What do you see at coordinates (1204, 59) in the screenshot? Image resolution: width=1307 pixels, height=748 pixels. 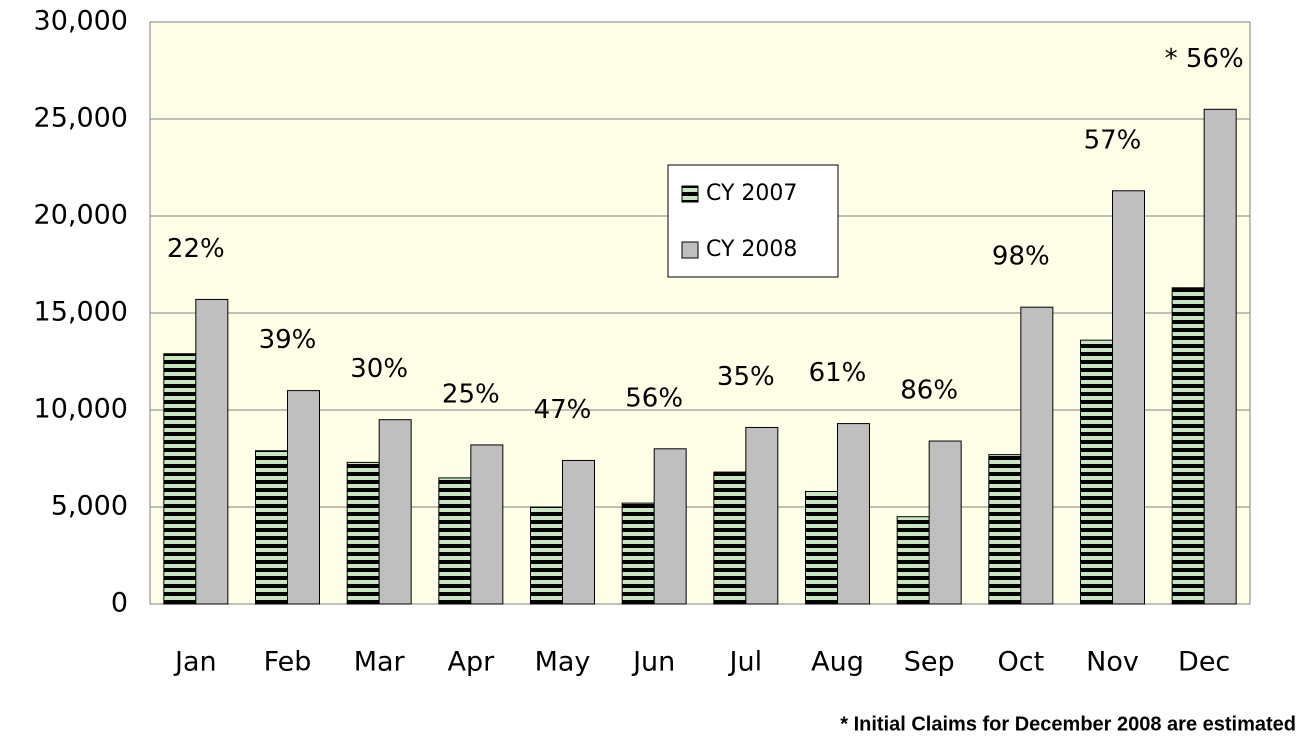 I see `annotation: * 56%` at bounding box center [1204, 59].